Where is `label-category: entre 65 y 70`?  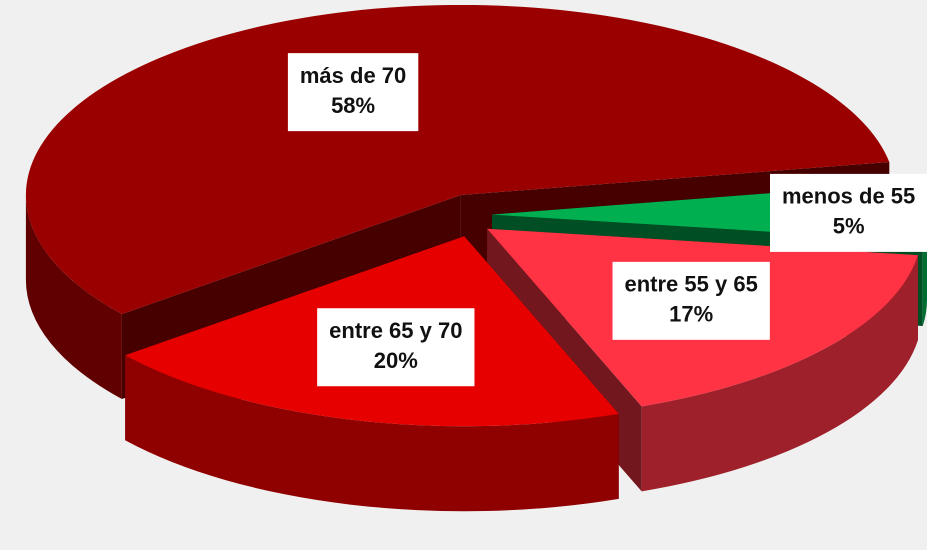
label-category: entre 65 y 70 is located at coordinates (395, 330).